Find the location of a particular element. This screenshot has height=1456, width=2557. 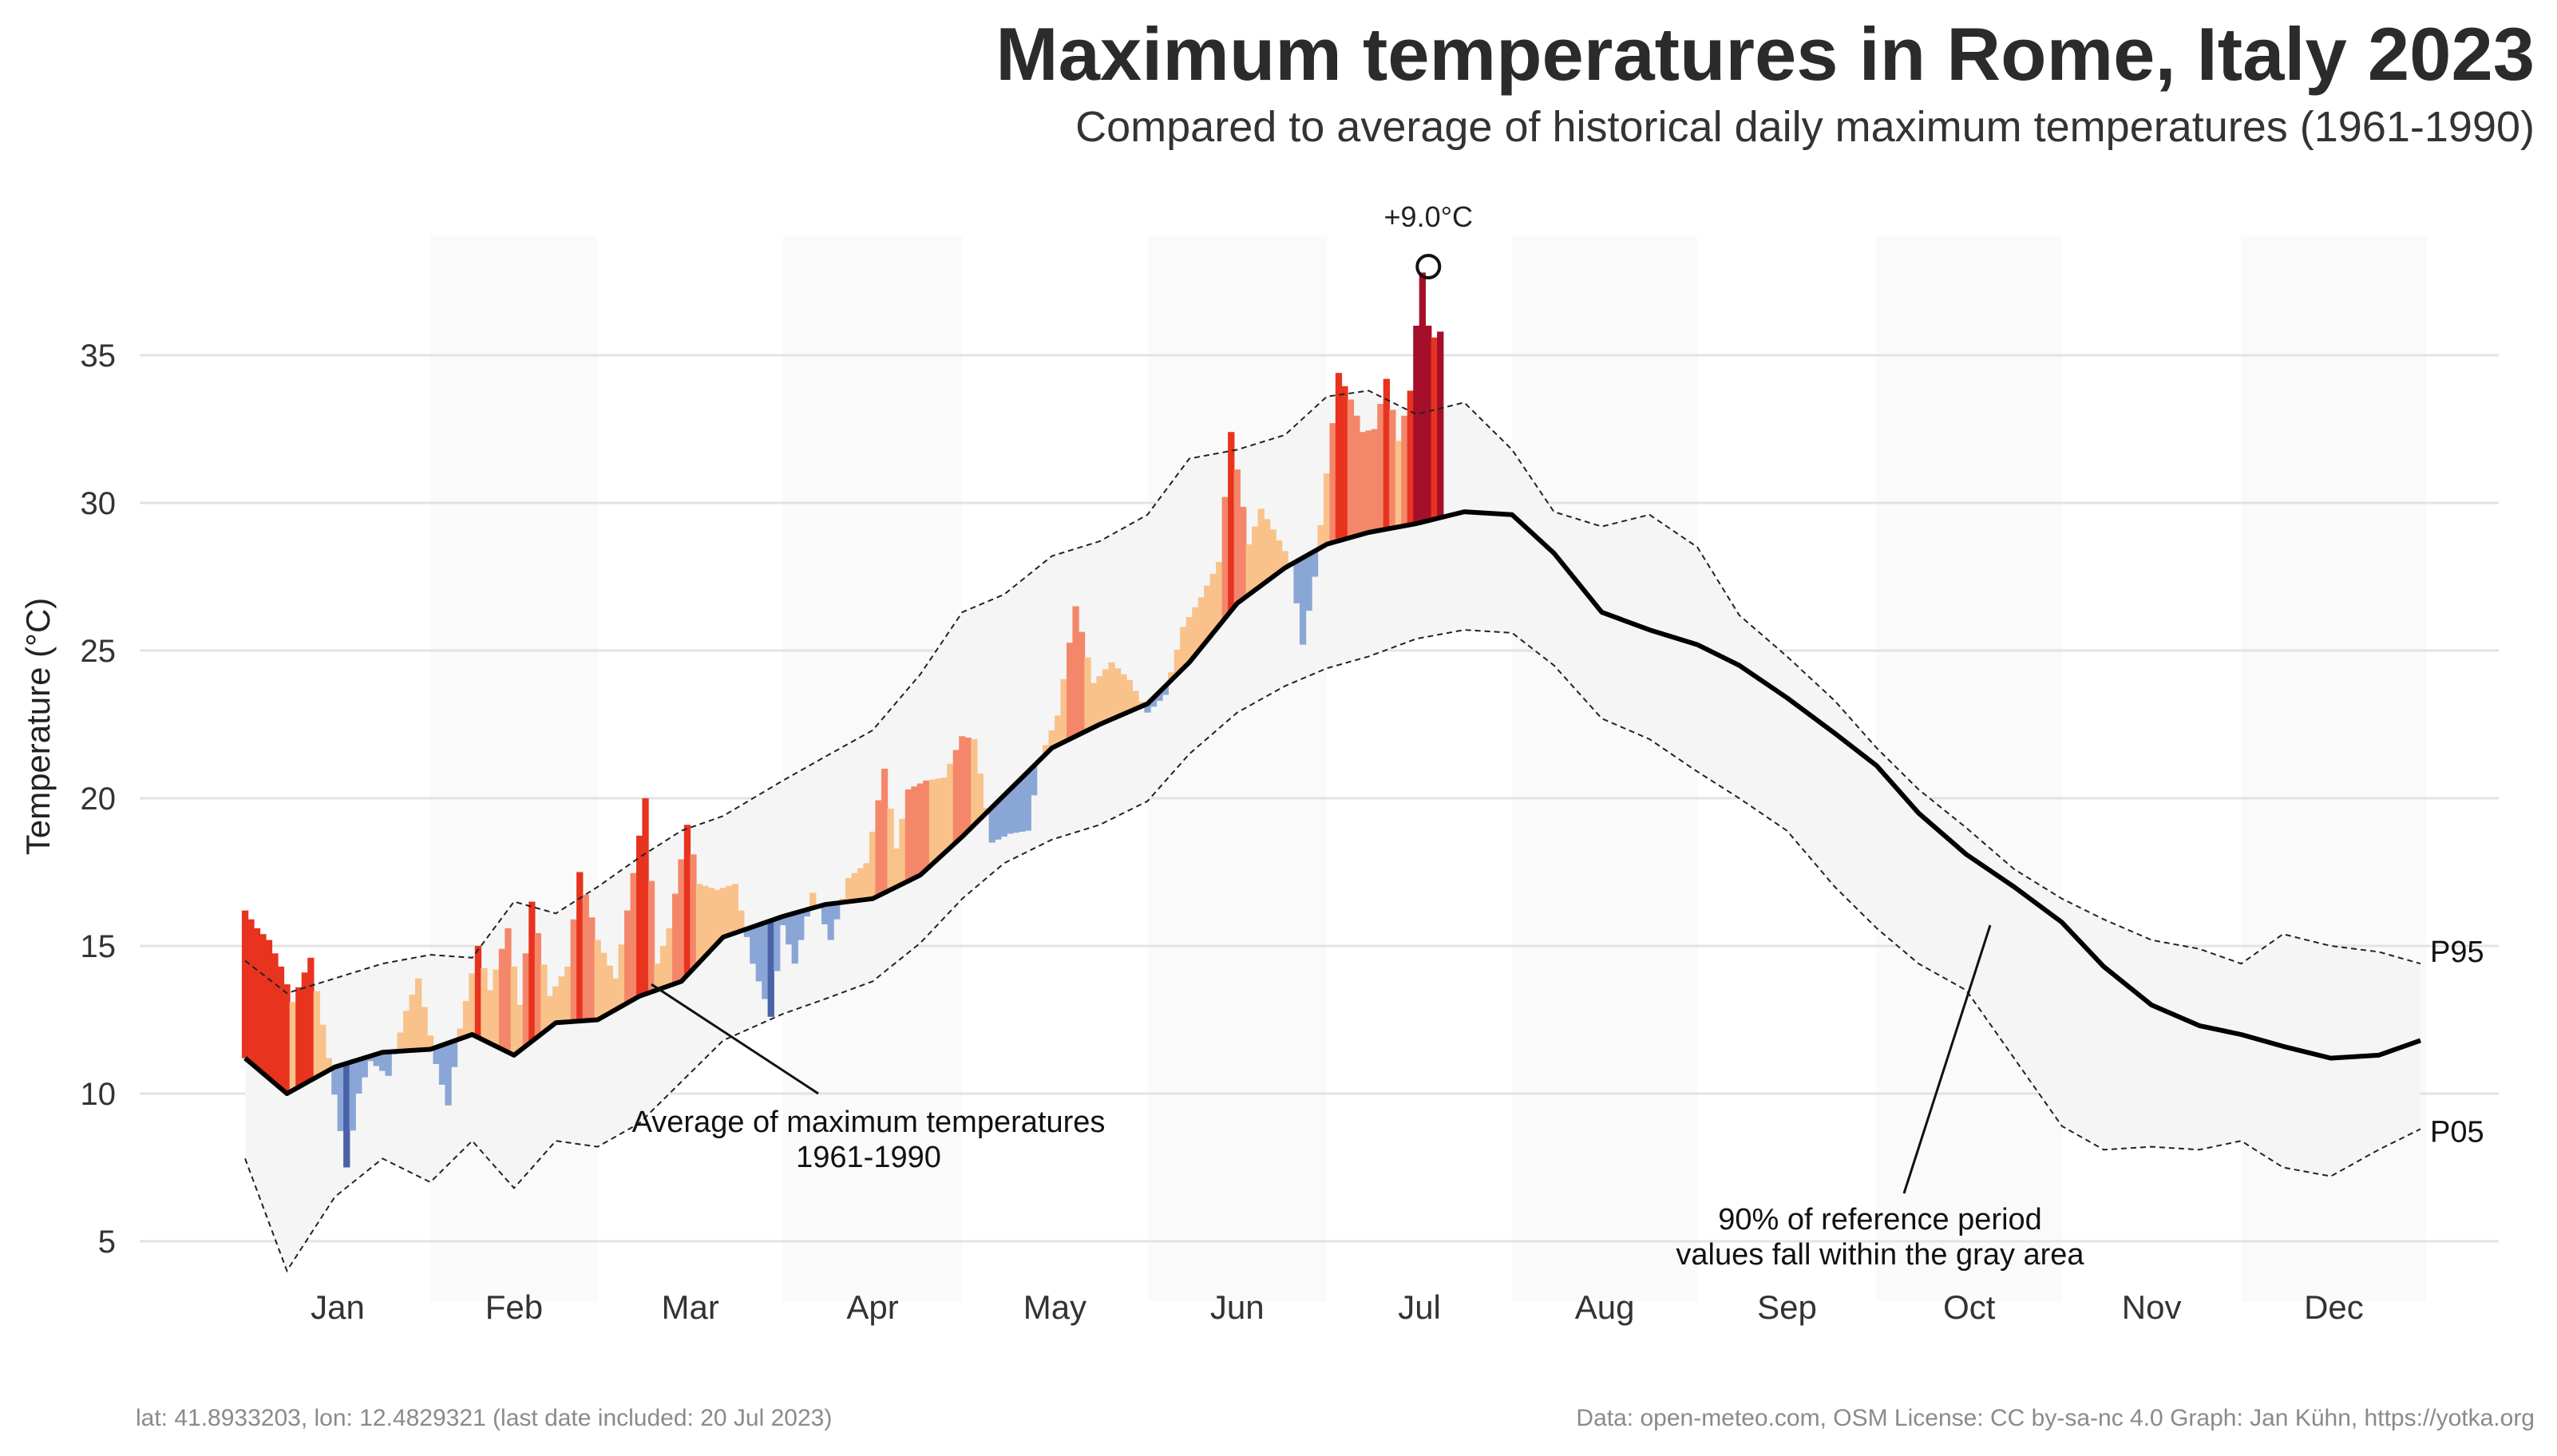

month-label-aug: Aug is located at coordinates (1605, 1307).